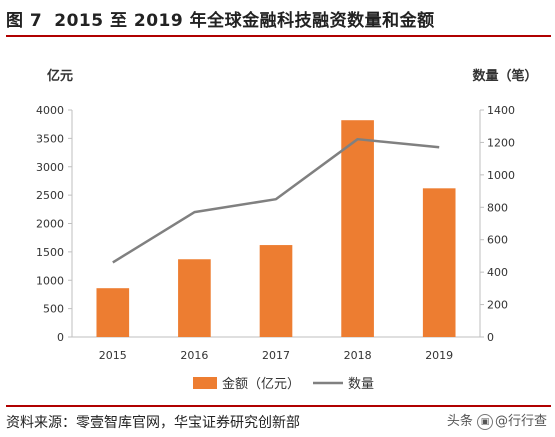 The image size is (555, 437). I want to click on chart-legend: 金额（亿元） 数量, so click(283, 384).